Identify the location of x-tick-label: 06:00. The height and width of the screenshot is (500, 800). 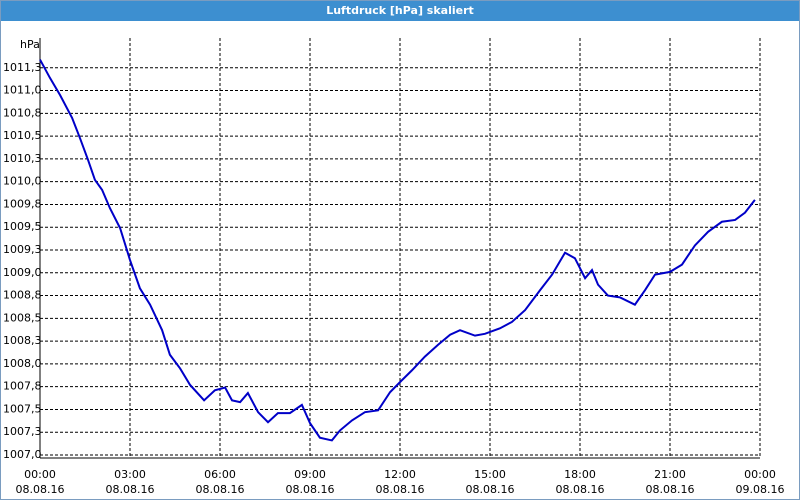
(220, 474).